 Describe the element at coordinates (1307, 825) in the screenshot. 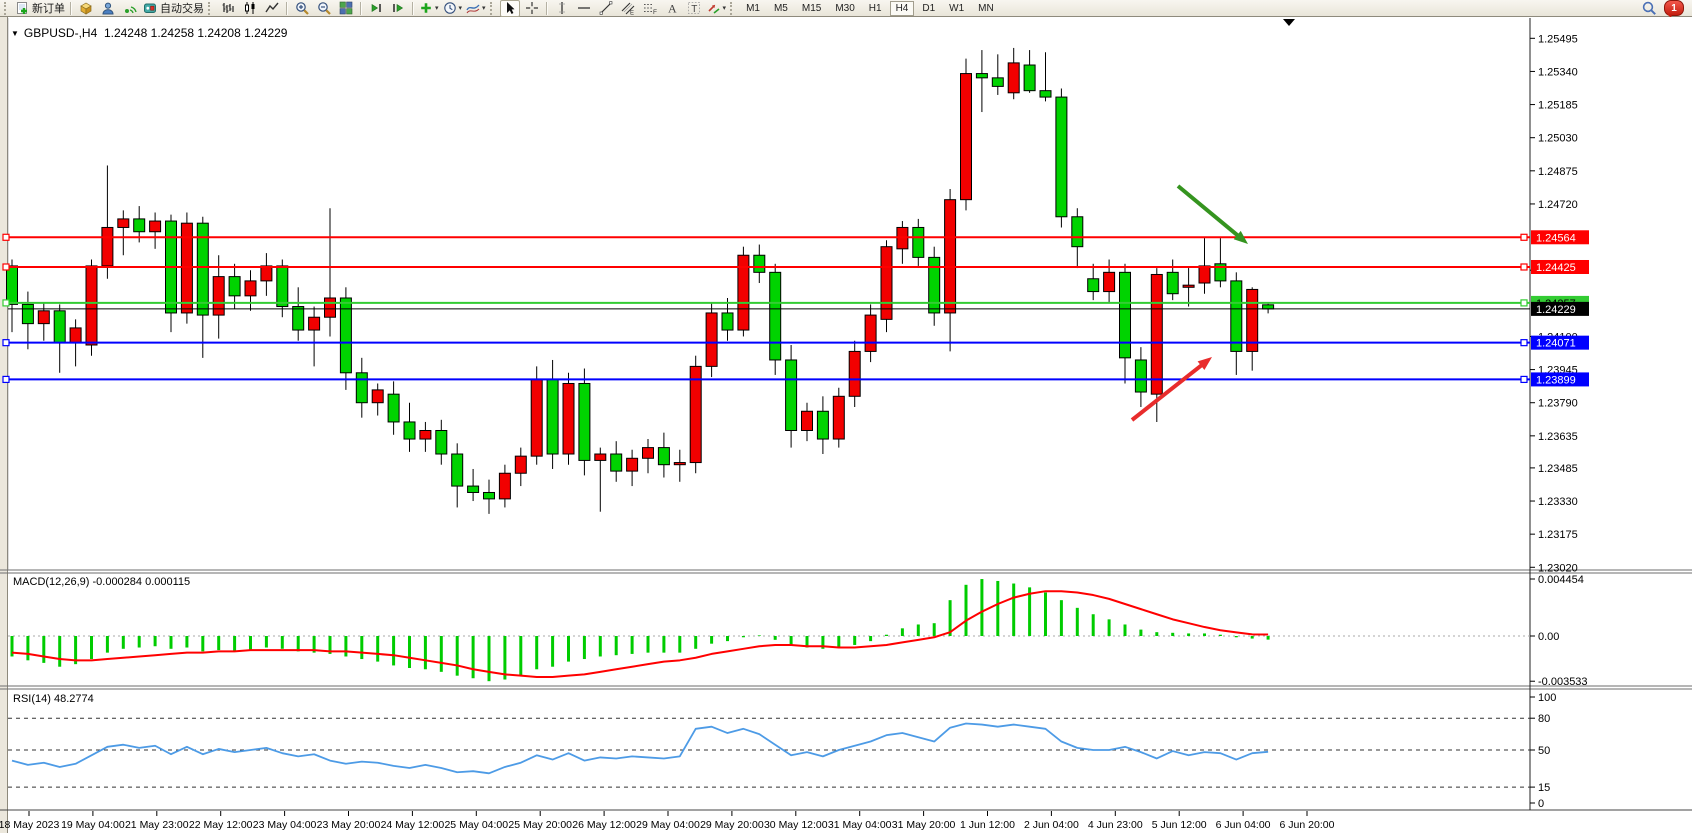

I see `time-label: 6 Jun 20:00` at that location.